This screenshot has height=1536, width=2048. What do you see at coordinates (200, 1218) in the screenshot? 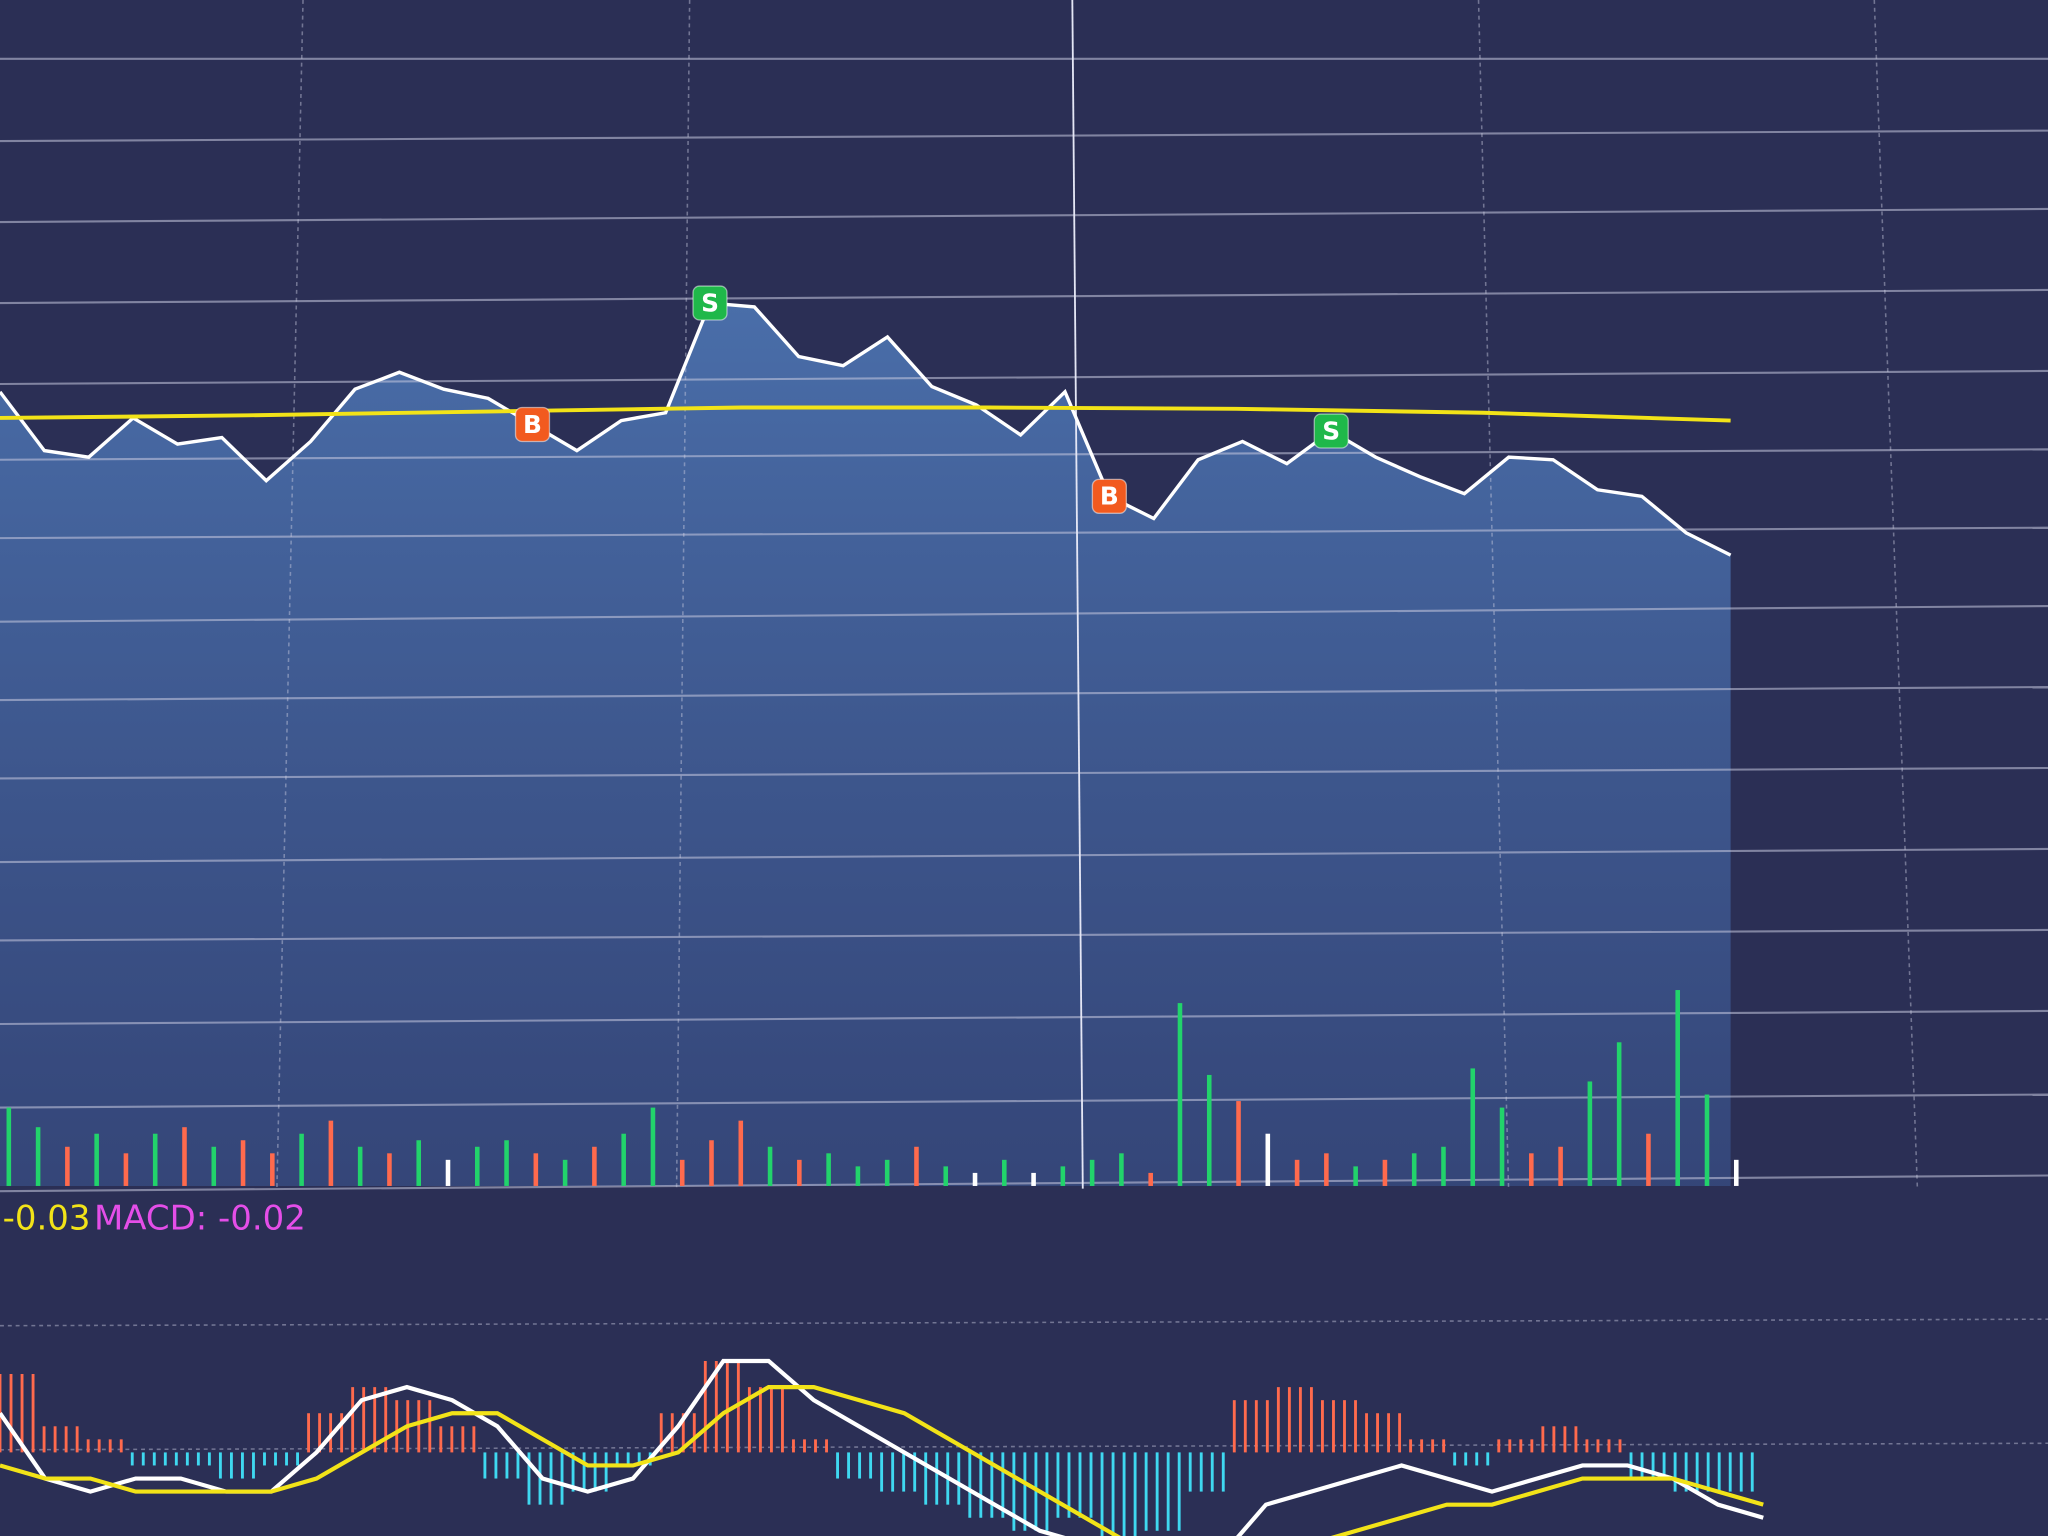
I see `macd-value: MACD: -0.02` at bounding box center [200, 1218].